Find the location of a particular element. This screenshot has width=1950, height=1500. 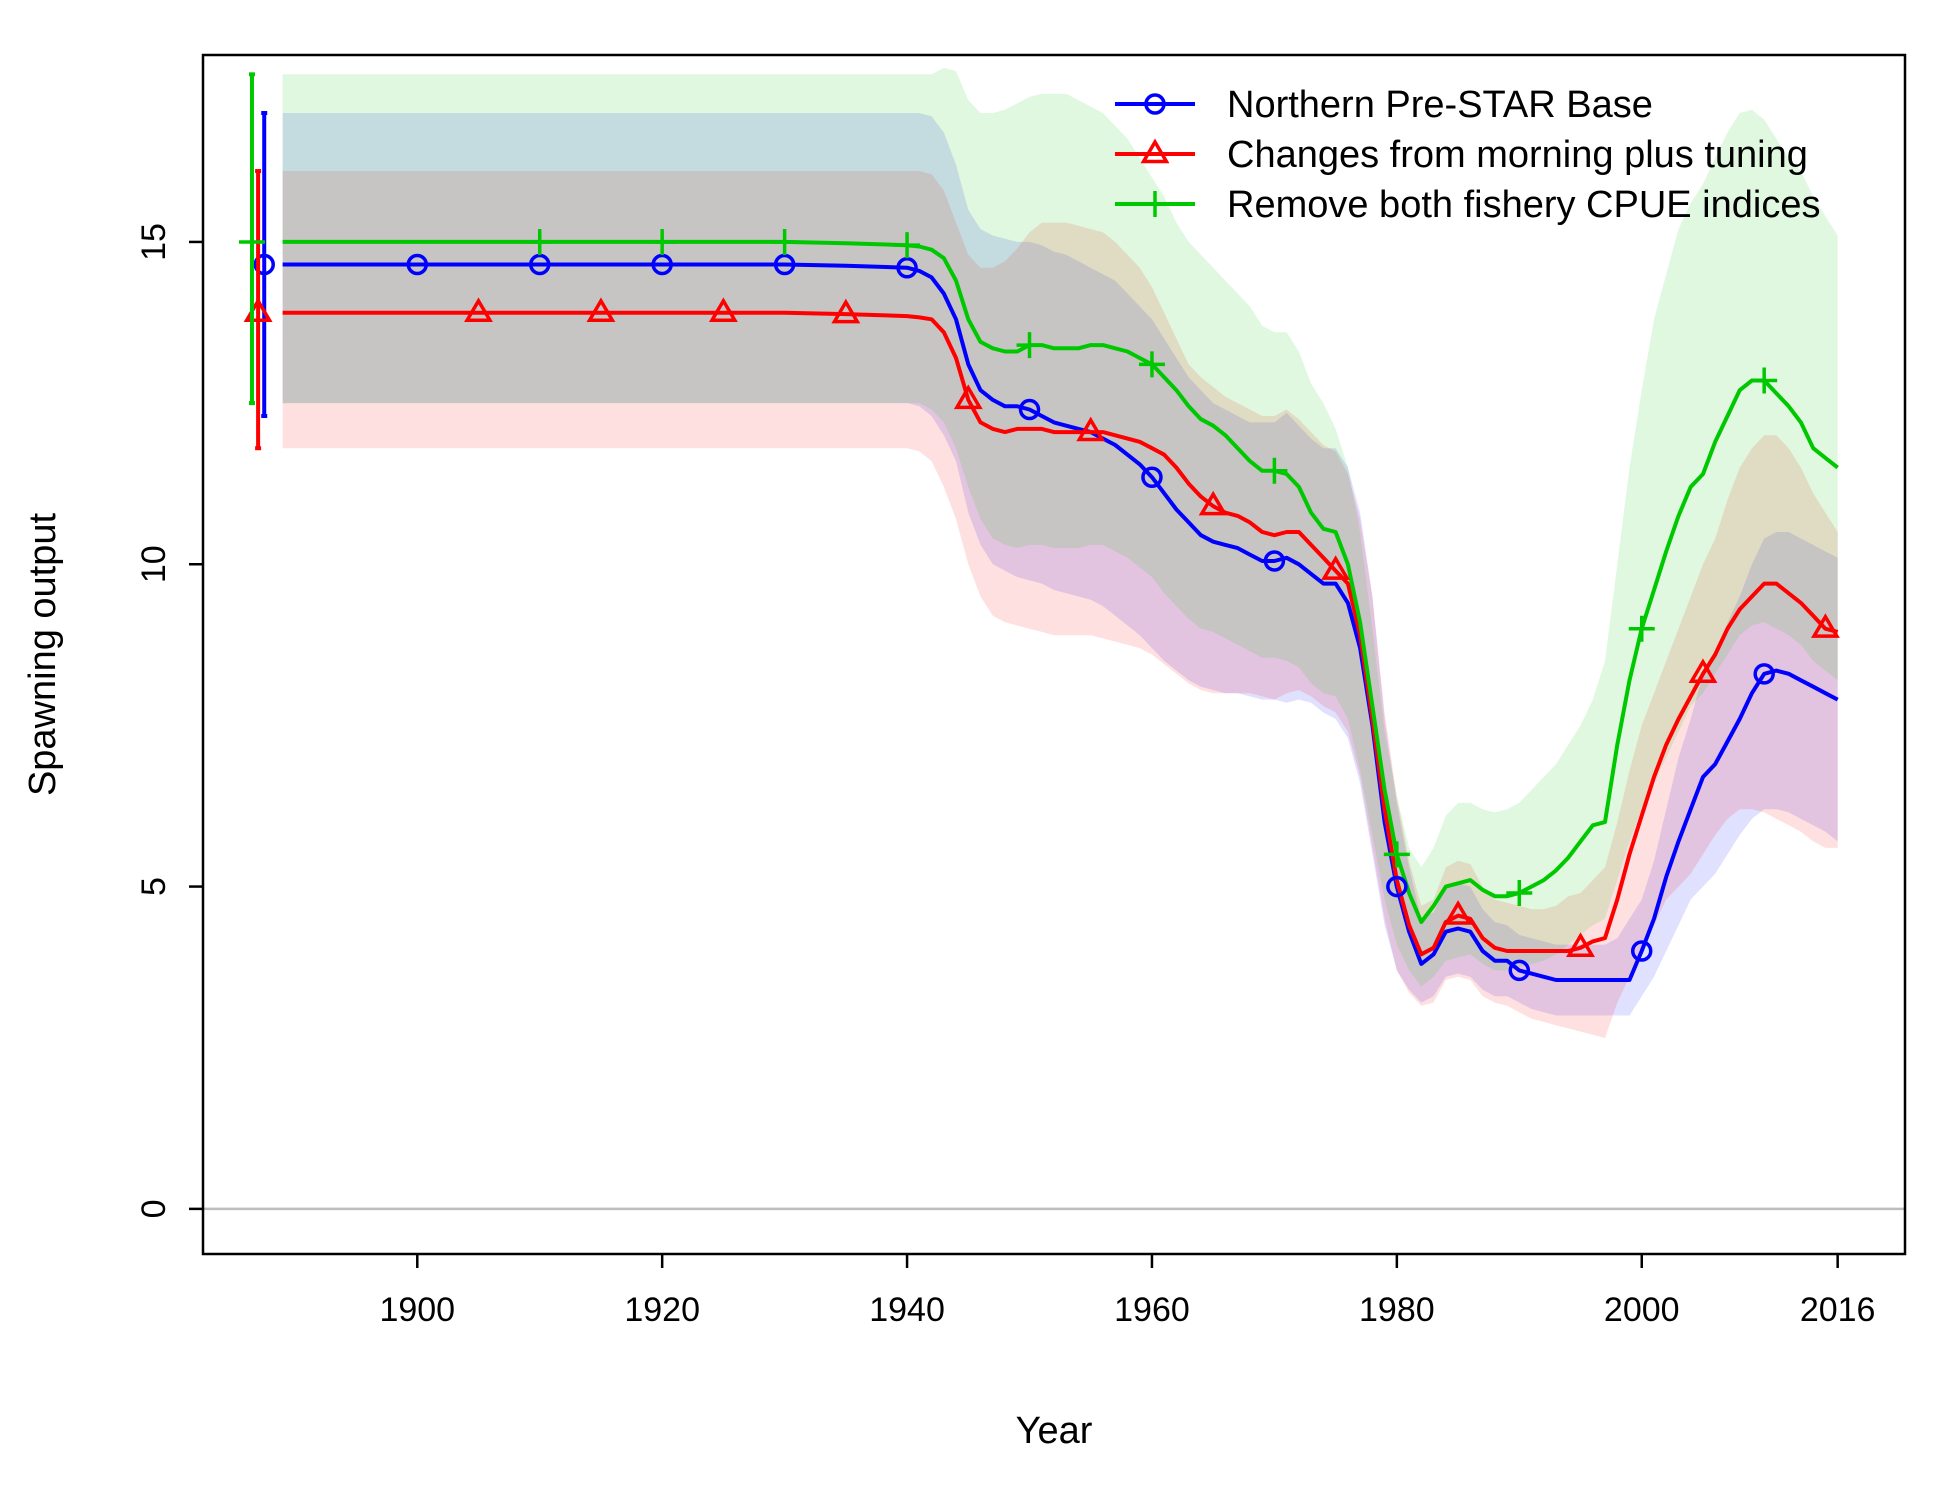

legend-label-3: Remove both fishery CPUE indices is located at coordinates (1523, 205).